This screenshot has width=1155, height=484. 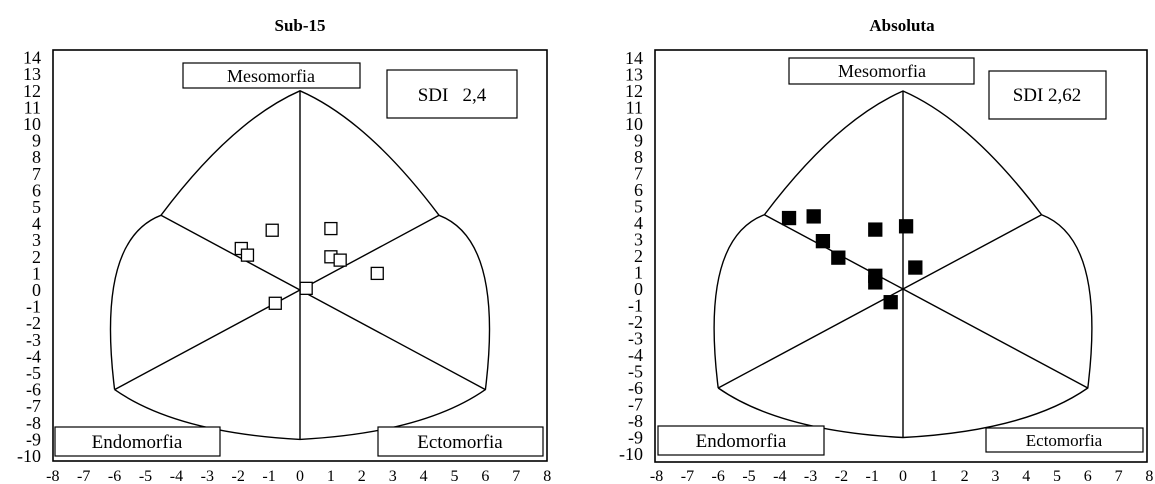 What do you see at coordinates (455, 476) in the screenshot?
I see `x-tick-label: 5` at bounding box center [455, 476].